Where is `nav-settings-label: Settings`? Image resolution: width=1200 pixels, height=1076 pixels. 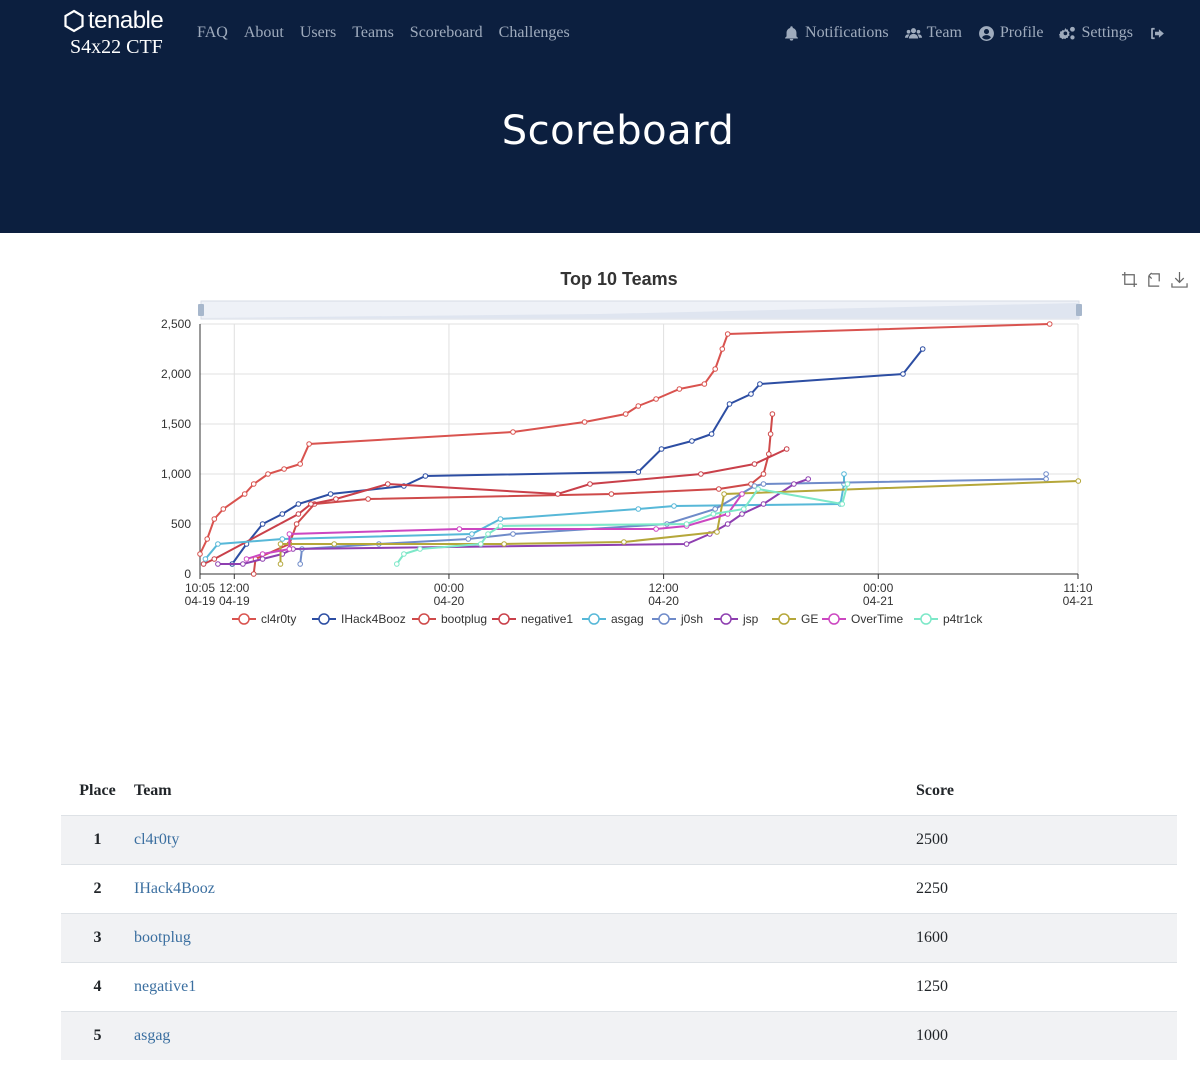 nav-settings-label: Settings is located at coordinates (1107, 32).